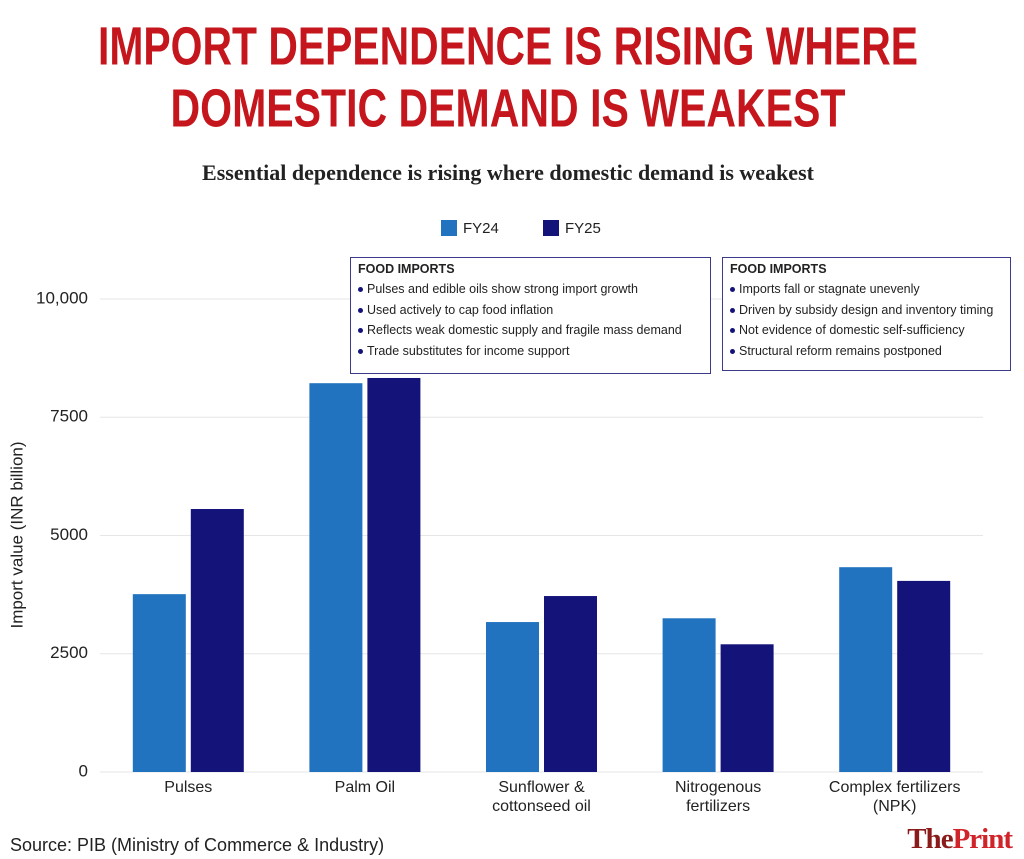  I want to click on legend-label: FY24, so click(481, 228).